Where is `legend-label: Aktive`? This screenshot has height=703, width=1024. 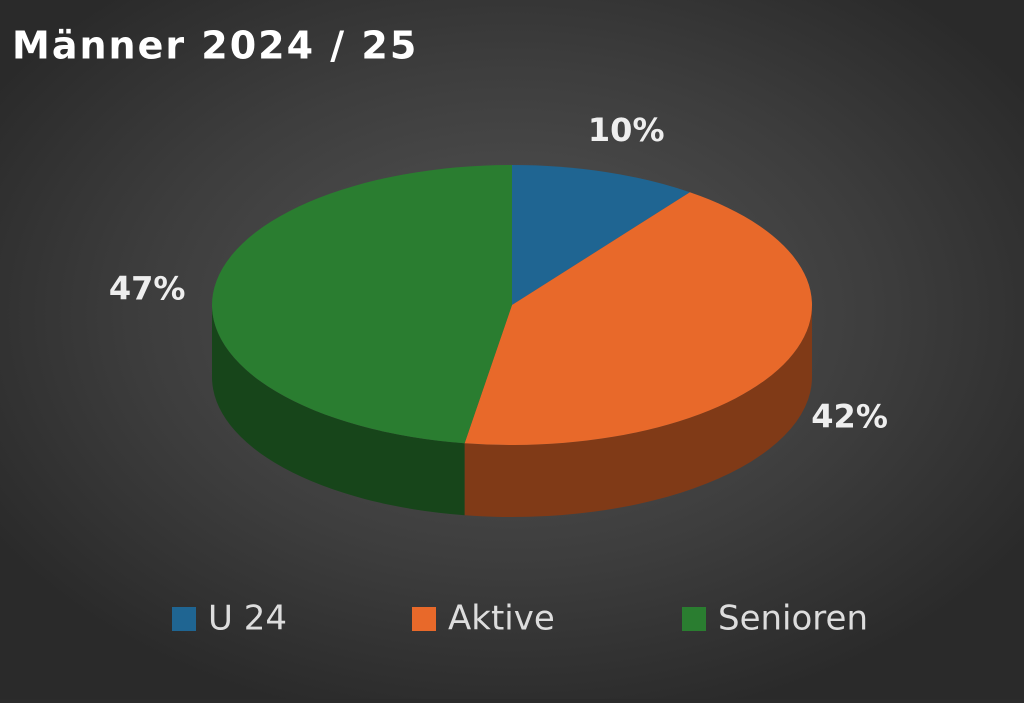
legend-label: Aktive is located at coordinates (501, 619).